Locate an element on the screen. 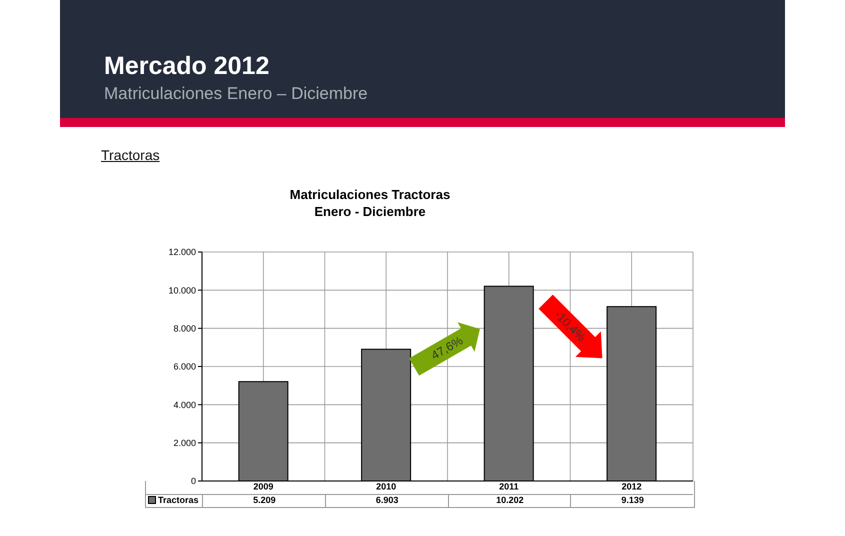 The width and height of the screenshot is (845, 536). chart-title: Mercado 2012 is located at coordinates (187, 66).